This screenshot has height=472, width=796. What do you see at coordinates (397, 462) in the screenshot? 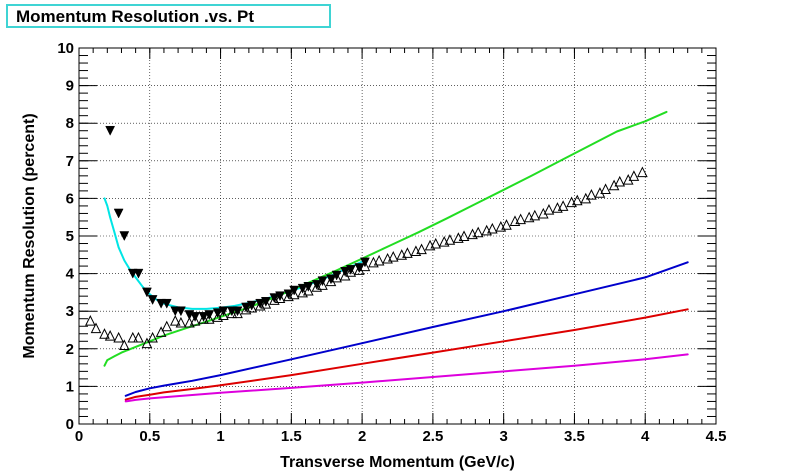
I see `x-axis-title: Transverse Momentum (GeV/c)` at bounding box center [397, 462].